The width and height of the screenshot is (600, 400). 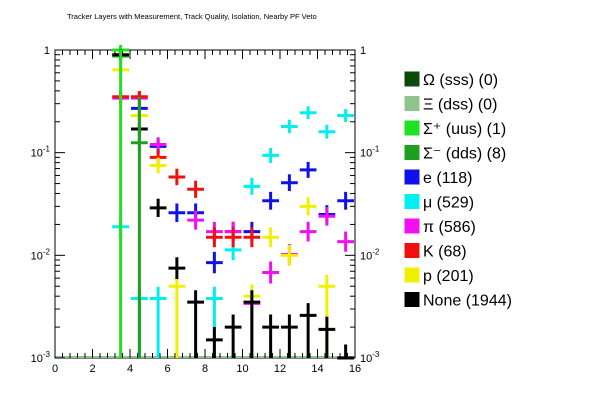 I want to click on legend-label: e (118), so click(x=448, y=178).